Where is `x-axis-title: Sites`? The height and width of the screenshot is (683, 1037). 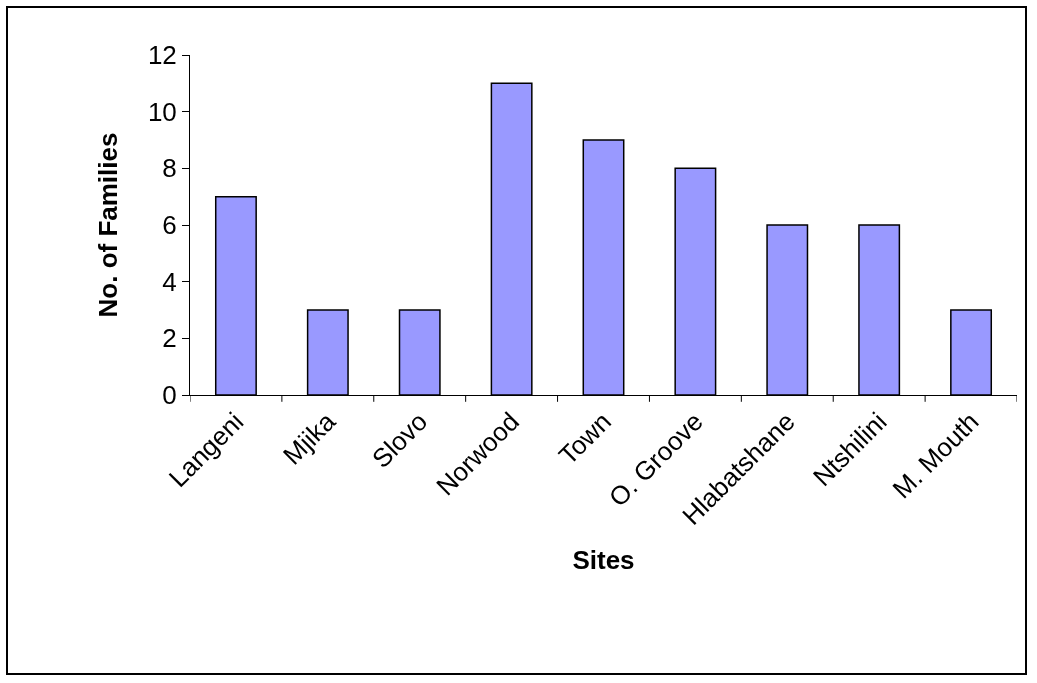 x-axis-title: Sites is located at coordinates (603, 559).